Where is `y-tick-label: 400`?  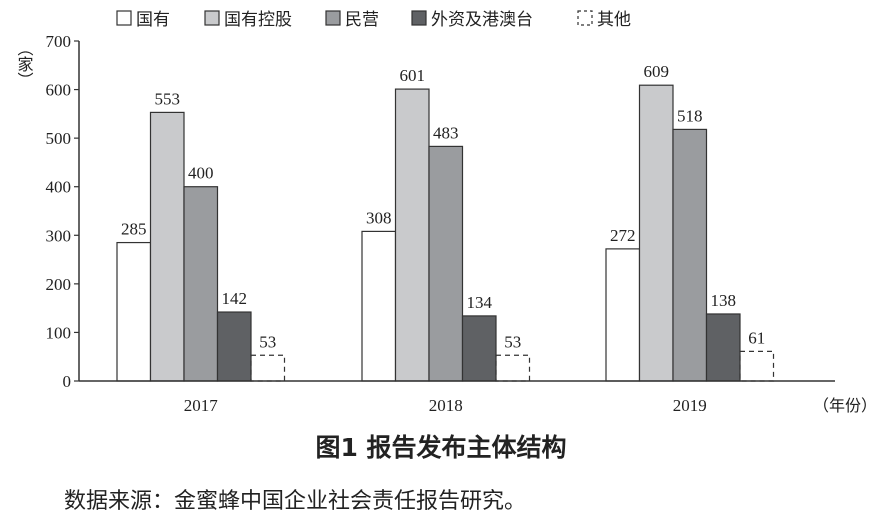 y-tick-label: 400 is located at coordinates (59, 187).